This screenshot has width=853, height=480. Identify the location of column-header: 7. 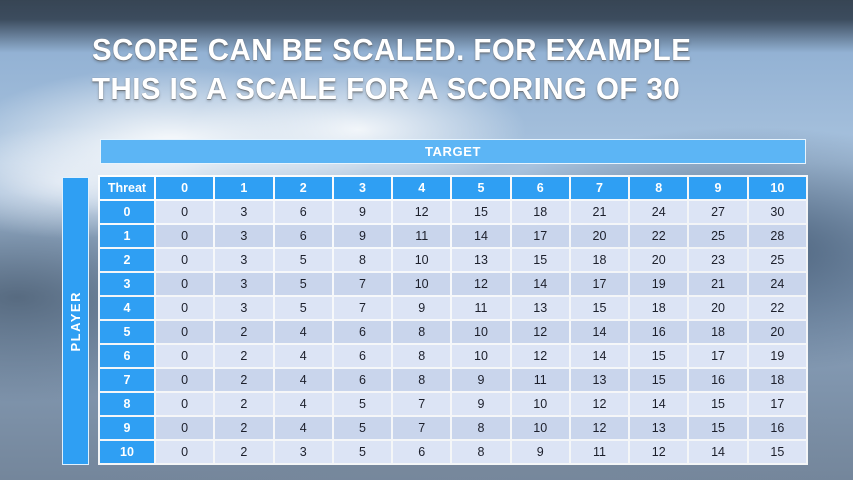
(599, 188).